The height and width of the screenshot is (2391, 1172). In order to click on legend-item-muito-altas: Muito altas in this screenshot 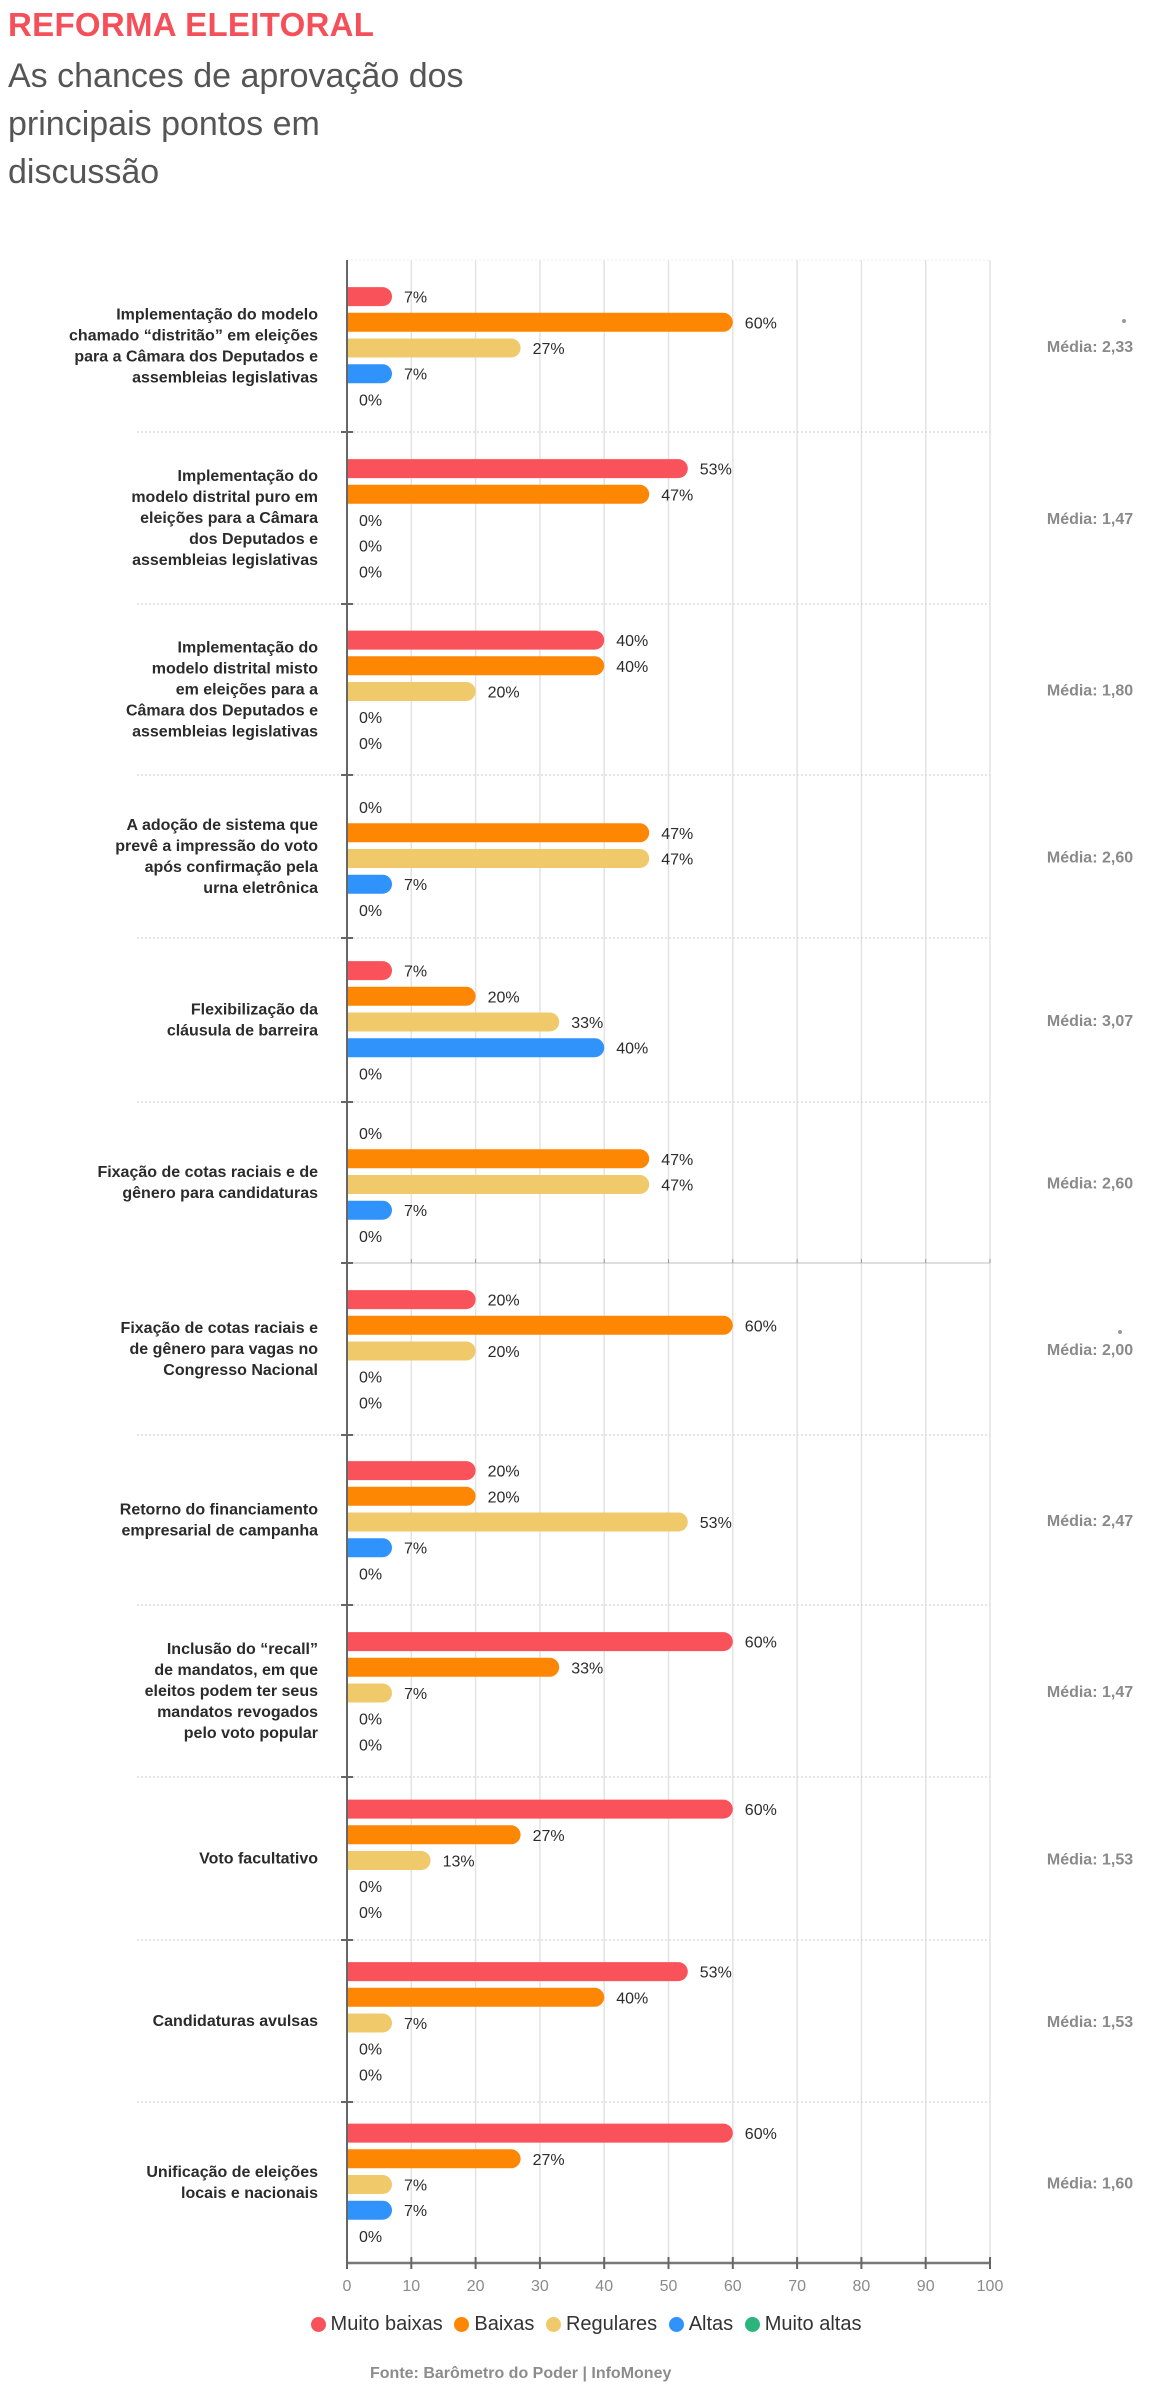, I will do `click(802, 2324)`.